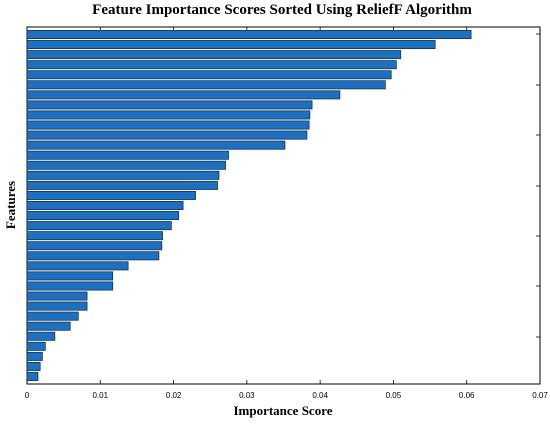  Describe the element at coordinates (27, 395) in the screenshot. I see `x-tick-label: 0` at that location.